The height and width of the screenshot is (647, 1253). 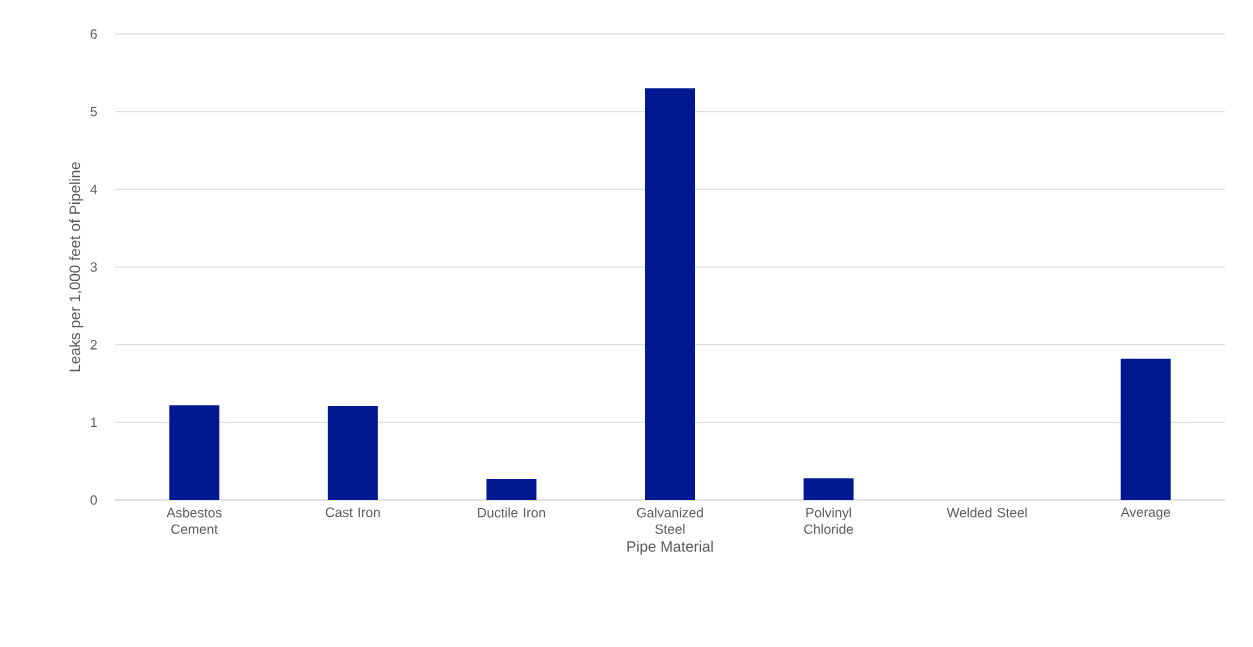 I want to click on y-axis-title: Leaks per 1,000 feet of Pipeline, so click(x=76, y=267).